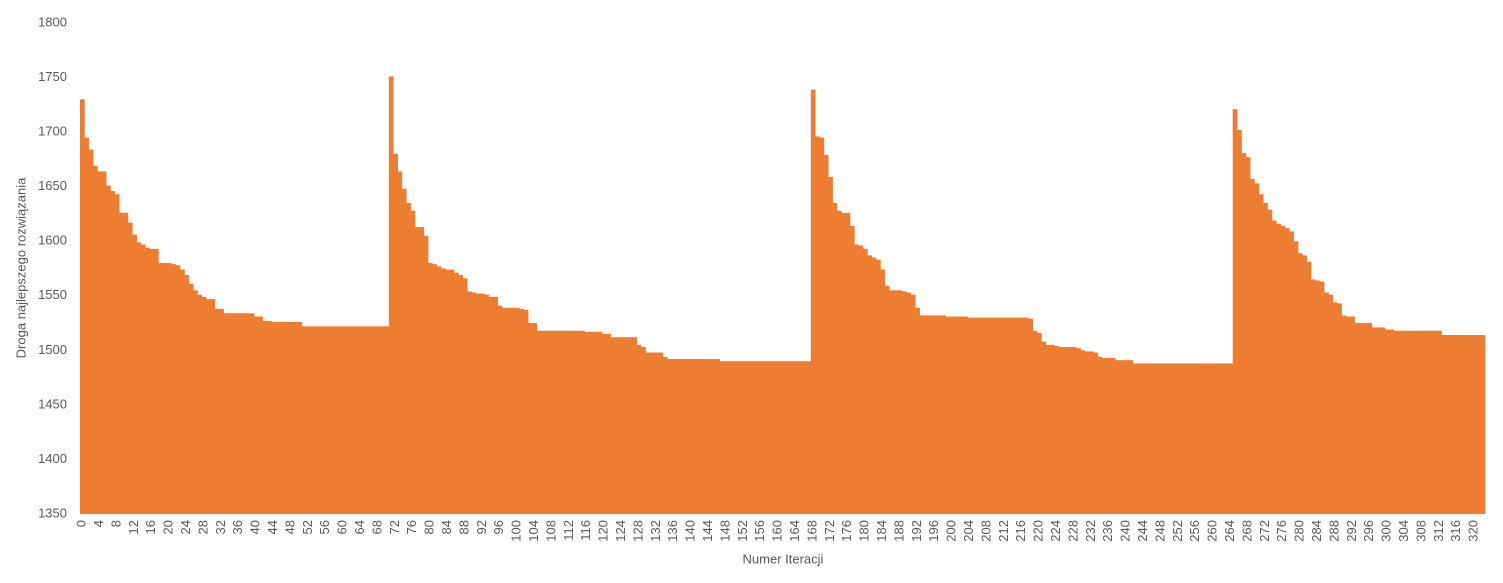  What do you see at coordinates (1420, 531) in the screenshot?
I see `x-tick-label: 308` at bounding box center [1420, 531].